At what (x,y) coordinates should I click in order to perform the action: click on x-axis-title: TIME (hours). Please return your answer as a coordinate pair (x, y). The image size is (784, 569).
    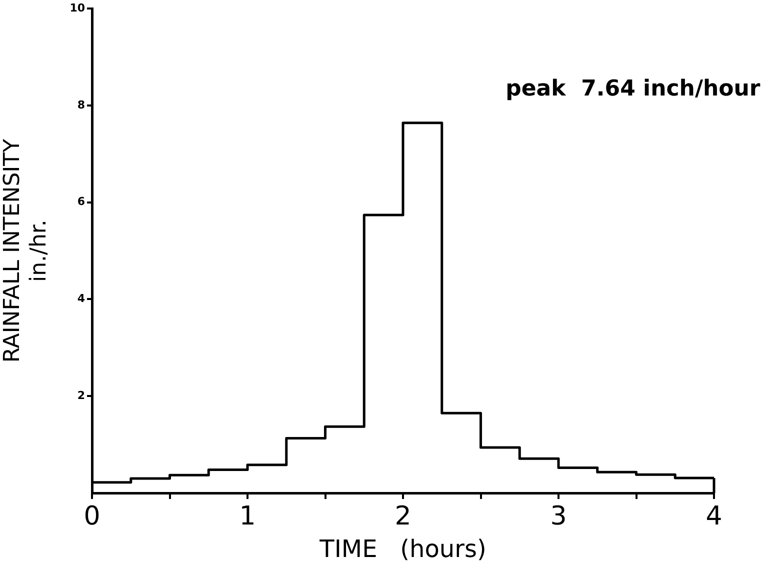
    Looking at the image, I should click on (402, 548).